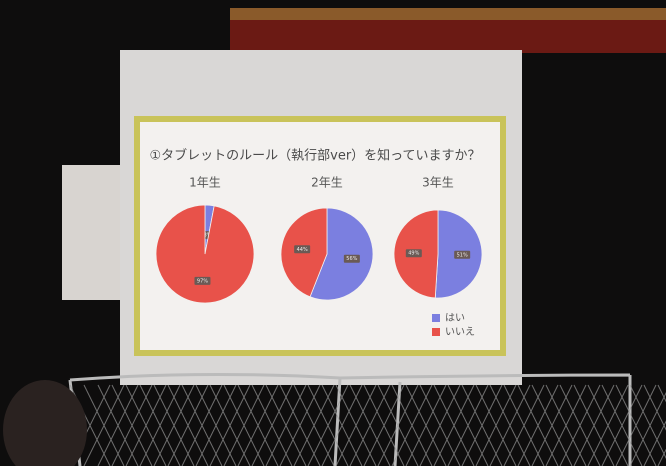 This screenshot has height=466, width=666. Describe the element at coordinates (45, 423) in the screenshot. I see `head` at that location.